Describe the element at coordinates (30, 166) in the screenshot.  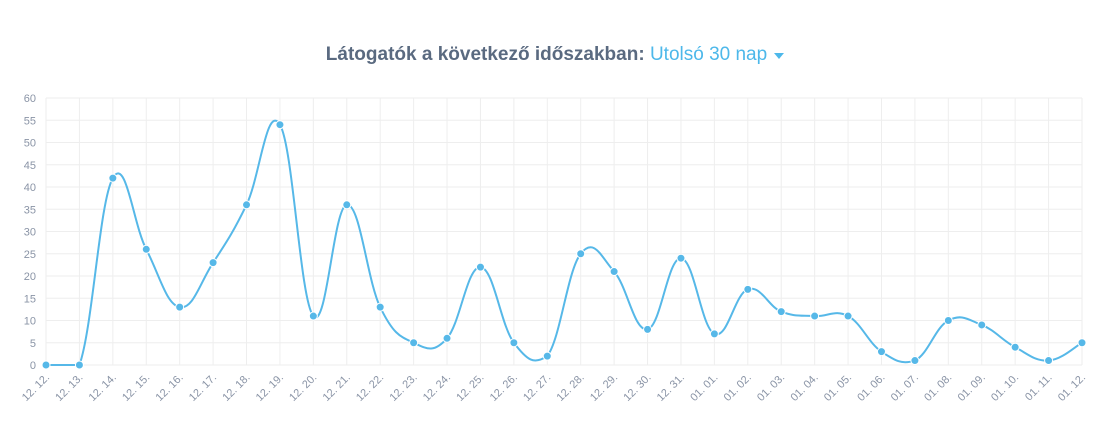
I see `y-tick-label: 45` at that location.